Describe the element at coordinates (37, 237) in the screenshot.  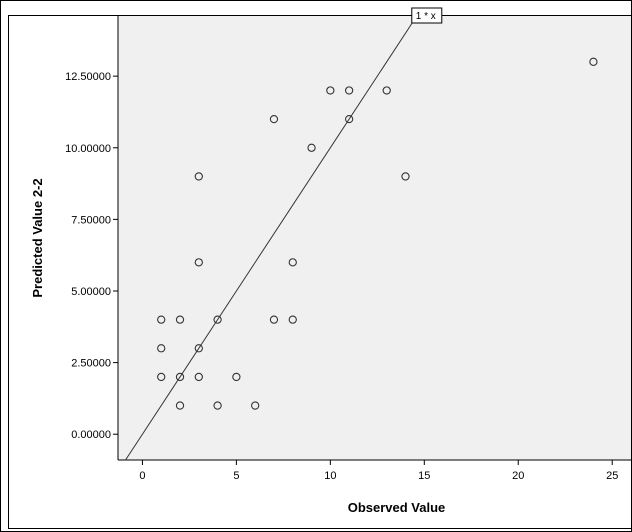
I see `y-axis-title: Predicted Value 2-2` at that location.